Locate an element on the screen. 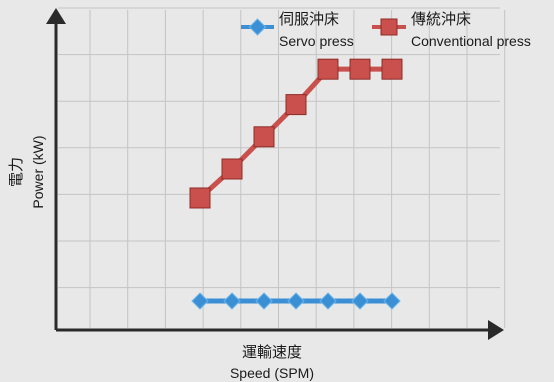 The height and width of the screenshot is (382, 554). legend-conventional-label-zh: 傳統沖床 is located at coordinates (441, 19).